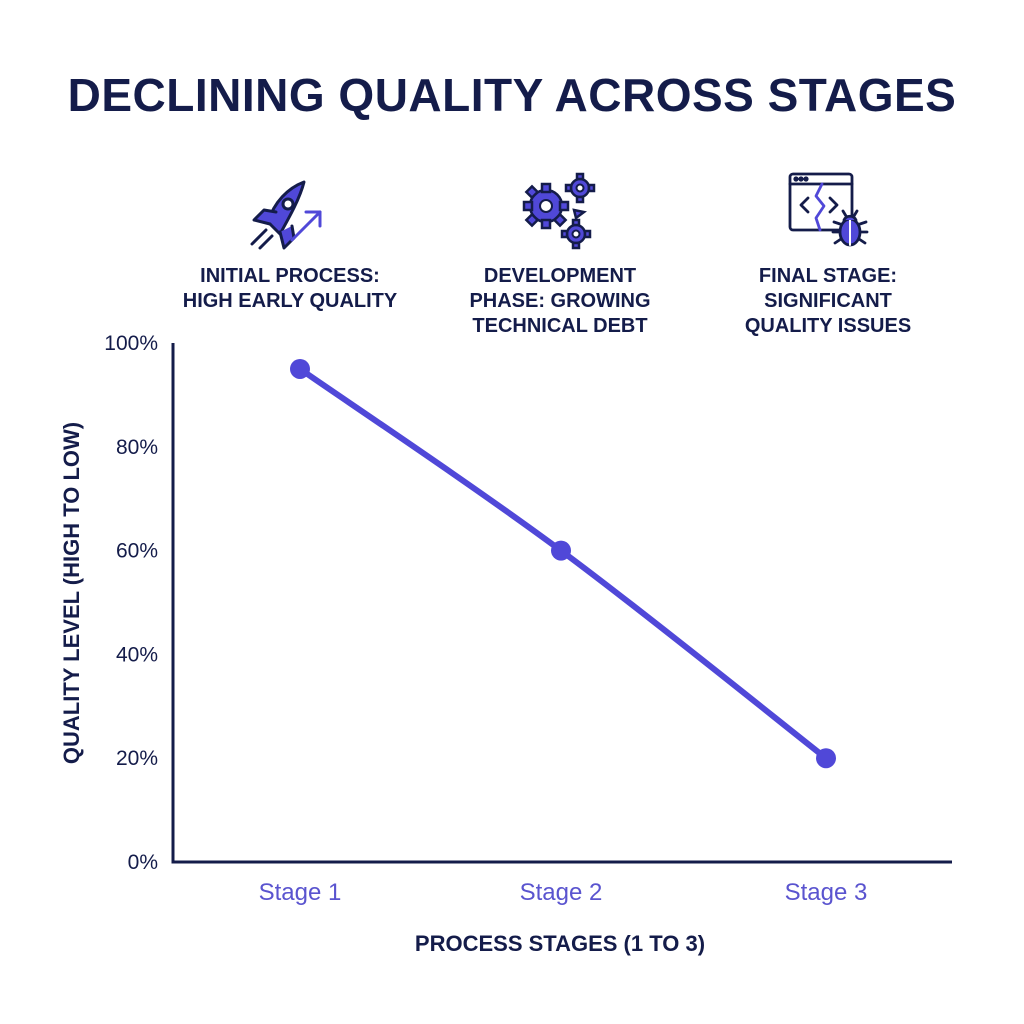 The height and width of the screenshot is (1024, 1024). Describe the element at coordinates (290, 289) in the screenshot. I see `stage-1-caption: INITIAL PROCESS: HIGH EARLY QUALITY` at that location.